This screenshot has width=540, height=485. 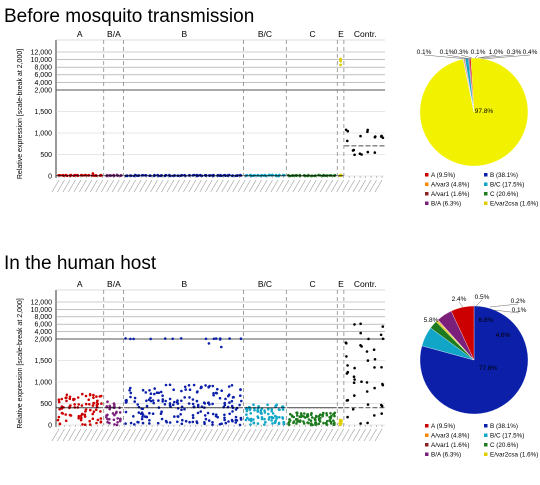 I want to click on y-tick-label: 2,000, so click(x=43, y=339).